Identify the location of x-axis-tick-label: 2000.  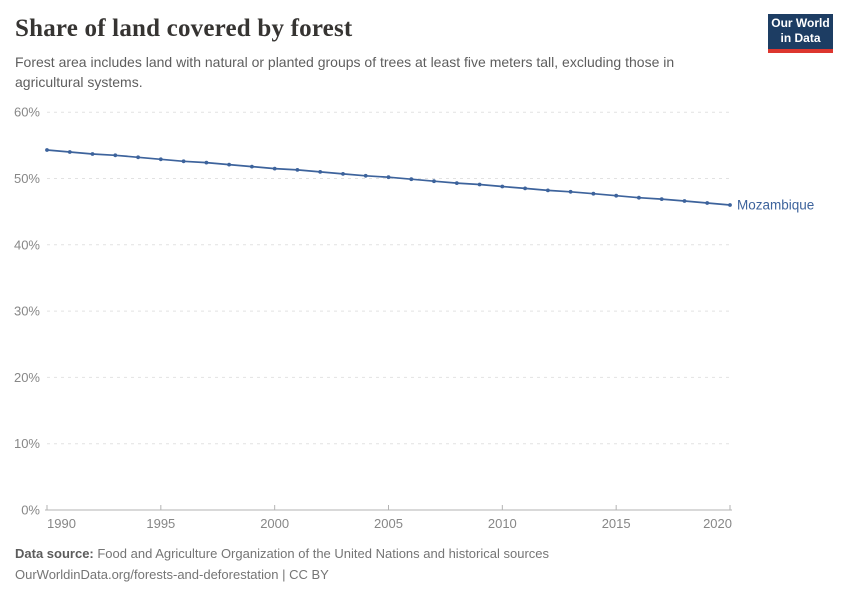
(274, 523).